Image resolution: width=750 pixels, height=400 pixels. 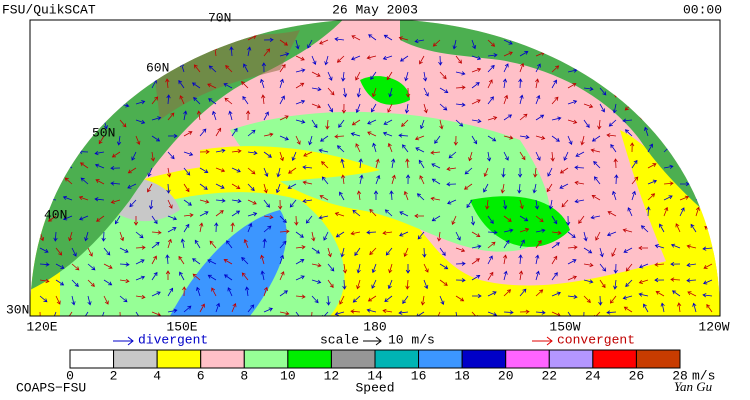 What do you see at coordinates (114, 375) in the screenshot?
I see `colorbar-tick-label: 2` at bounding box center [114, 375].